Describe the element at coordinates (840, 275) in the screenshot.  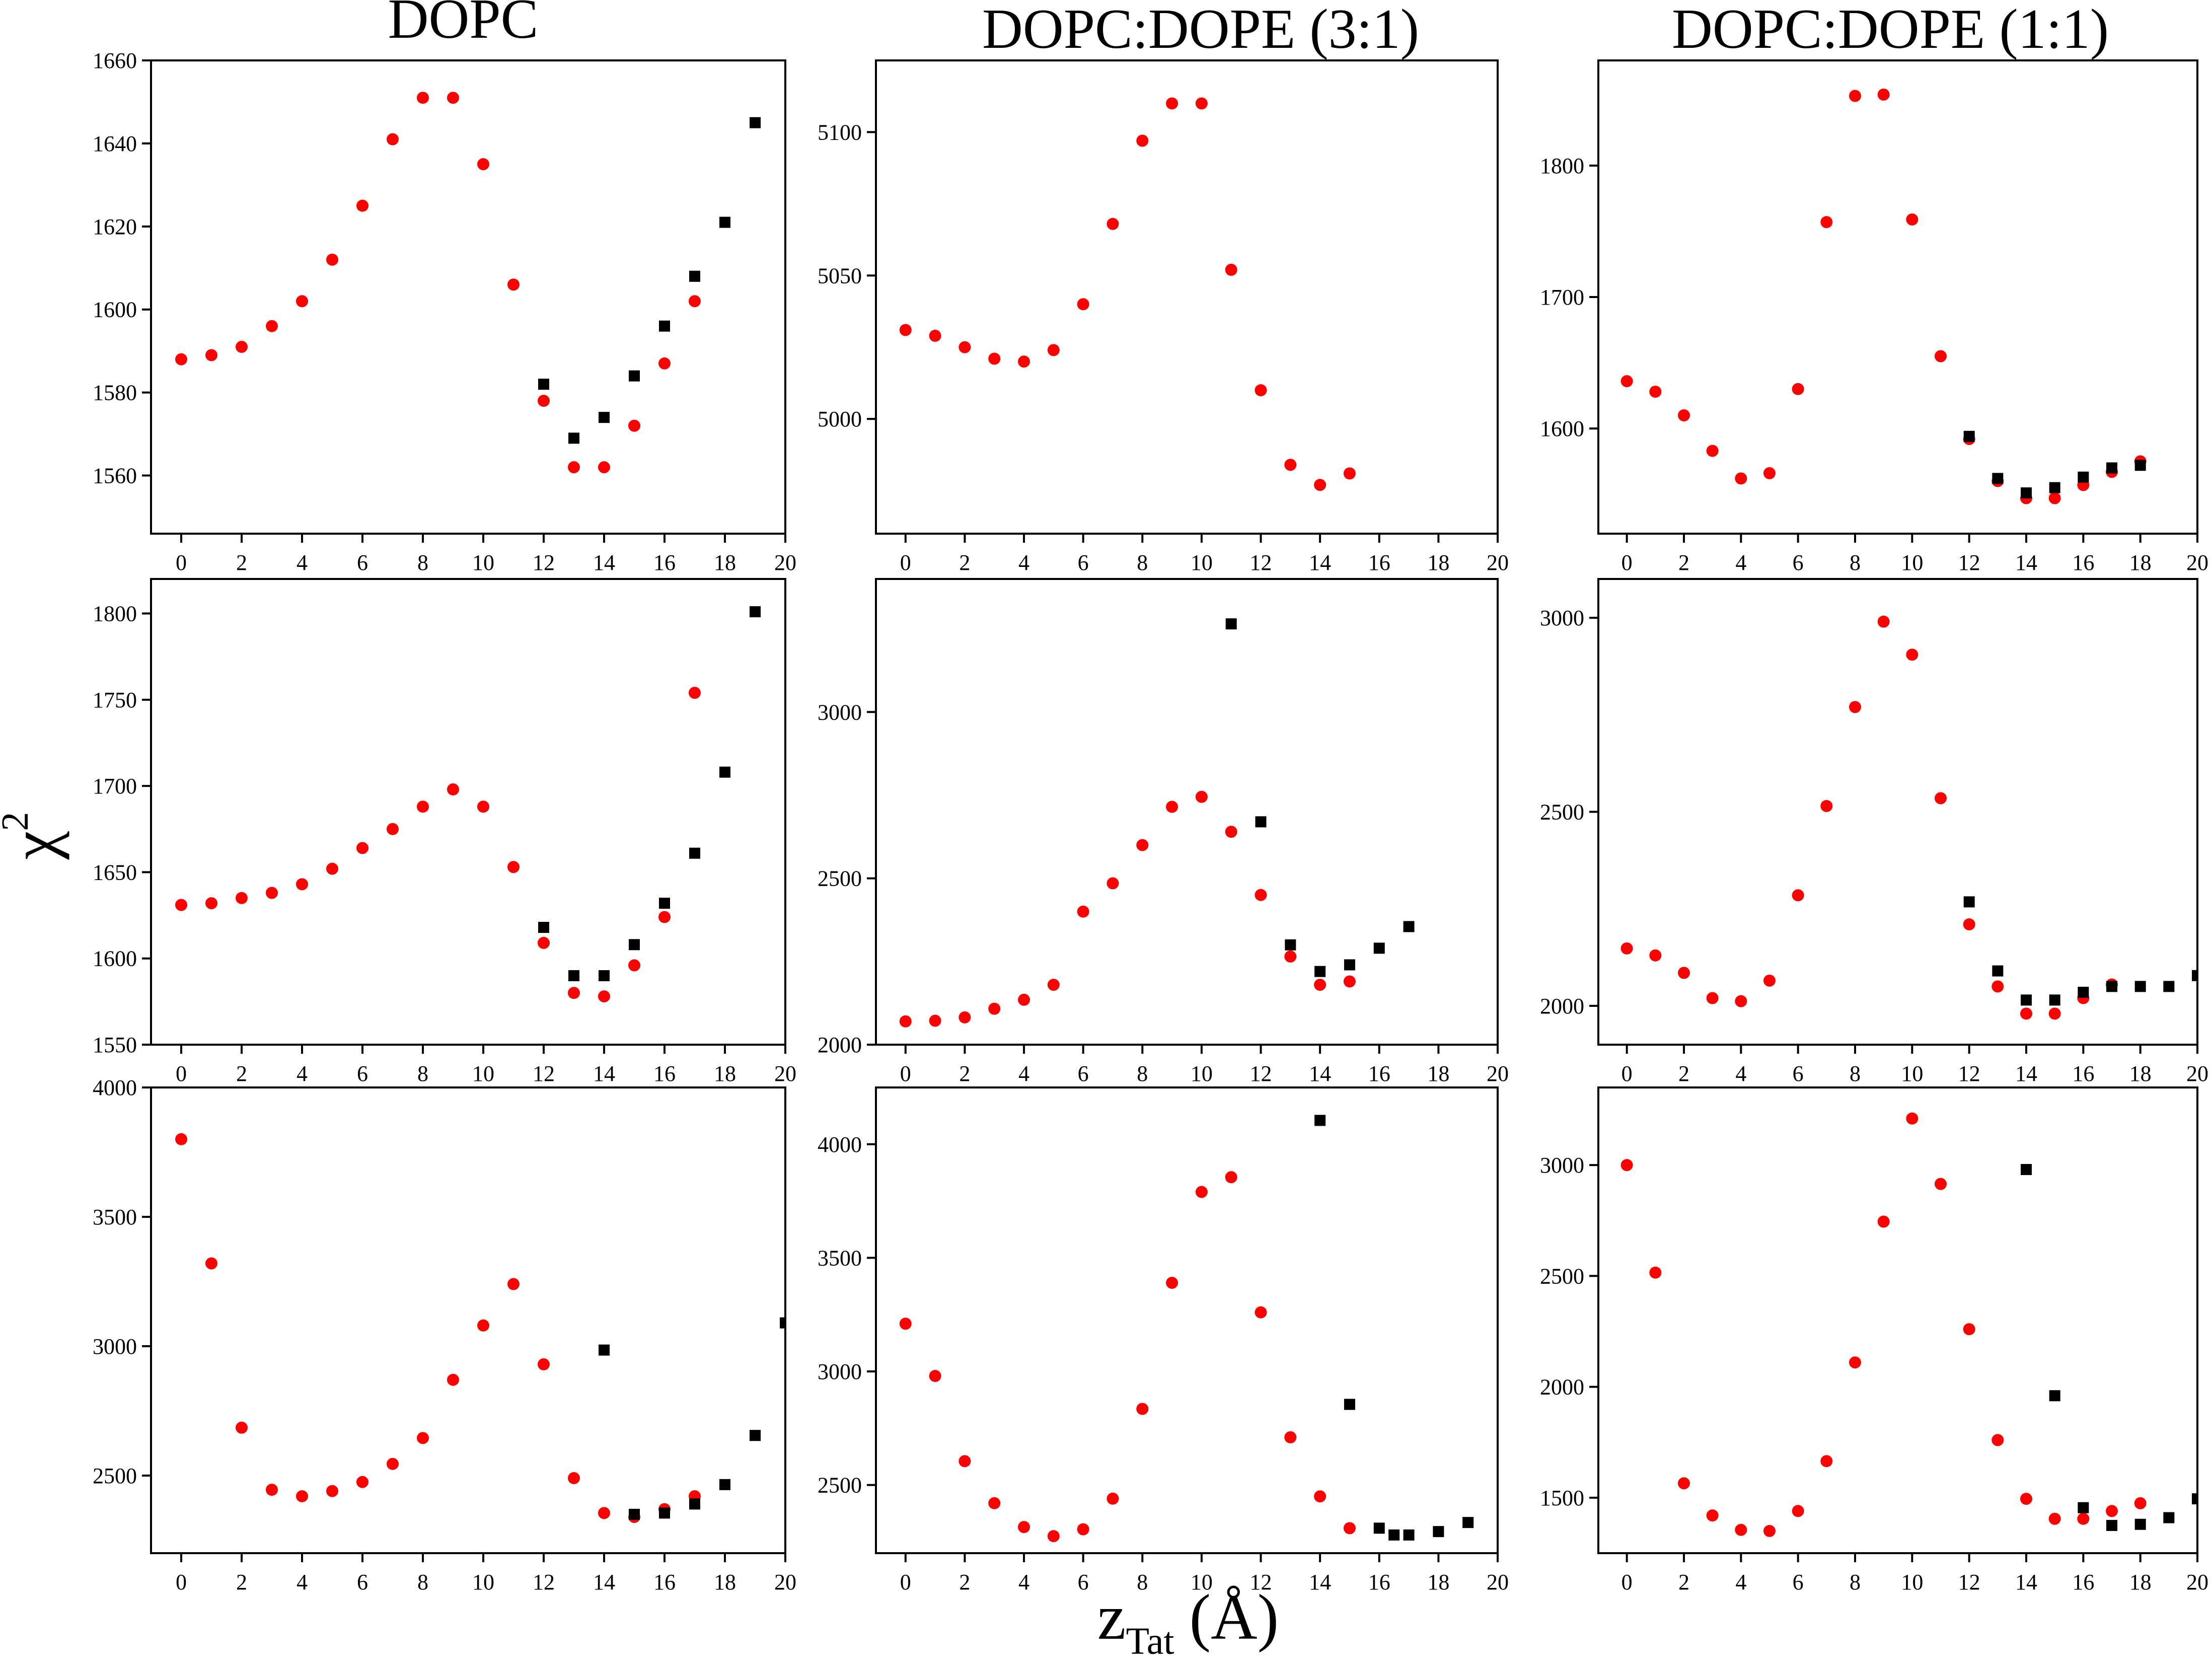
I see `y-tick-label: 5050` at that location.